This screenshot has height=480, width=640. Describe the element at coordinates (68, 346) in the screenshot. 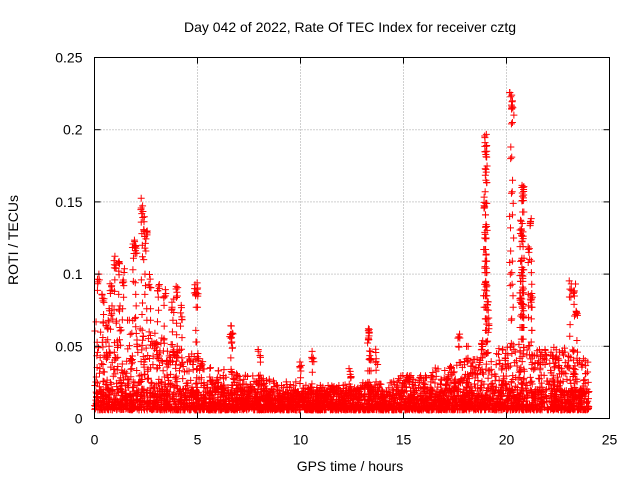

I see `y-tick-label: 0.05` at that location.